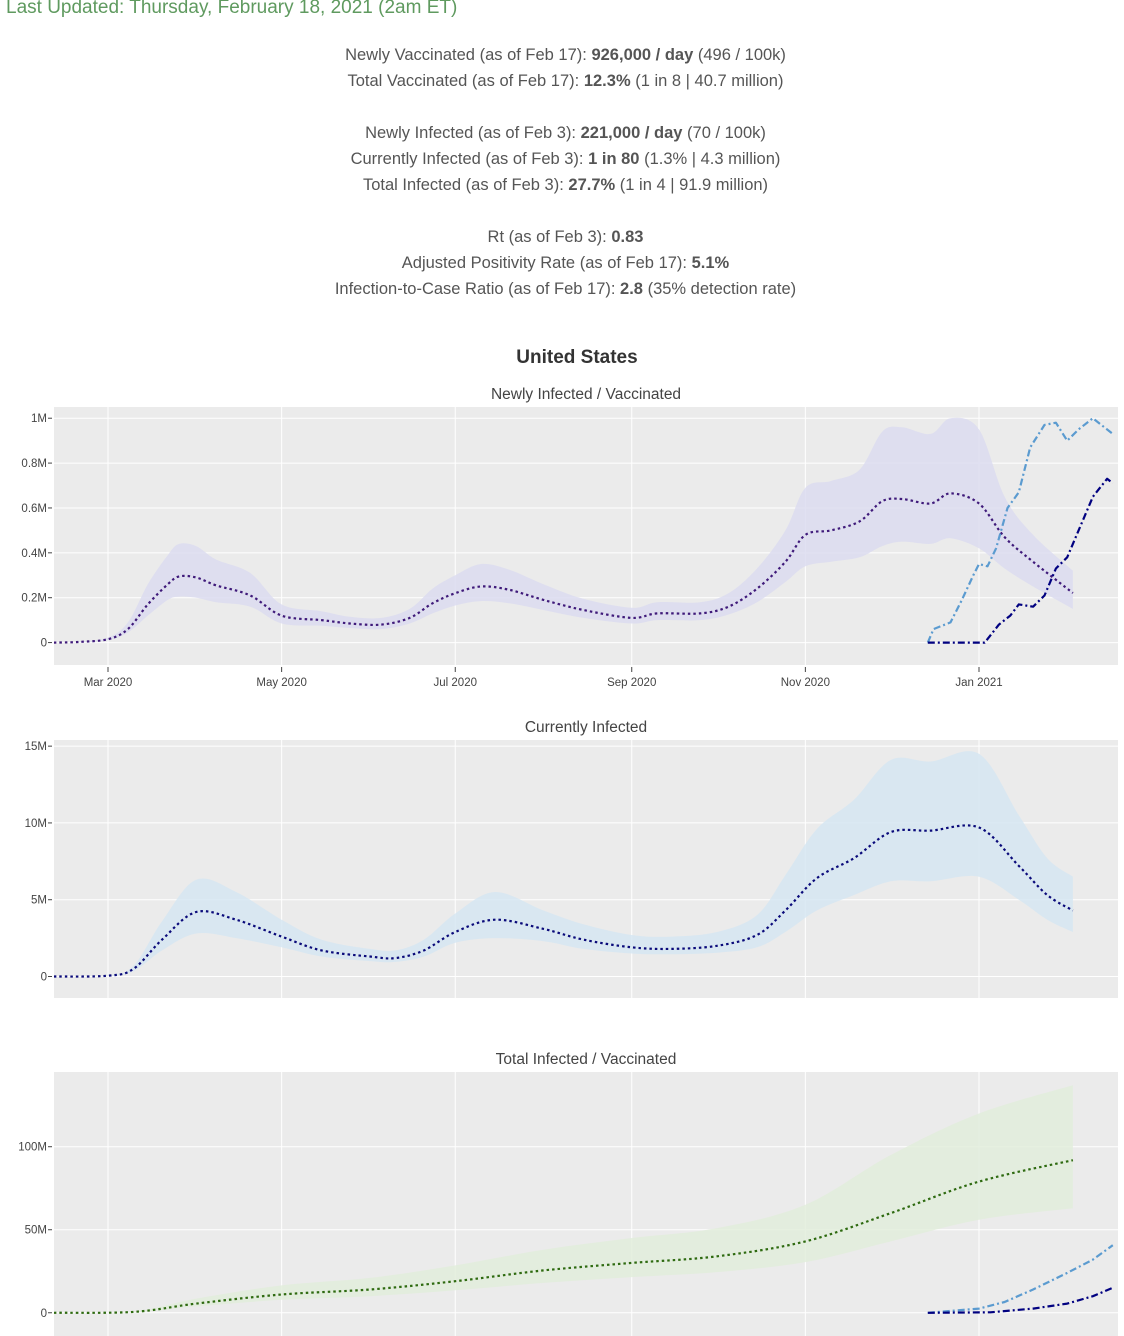 This screenshot has height=1336, width=1124. Describe the element at coordinates (32, 1148) in the screenshot. I see `y-tick-label: 100M` at that location.